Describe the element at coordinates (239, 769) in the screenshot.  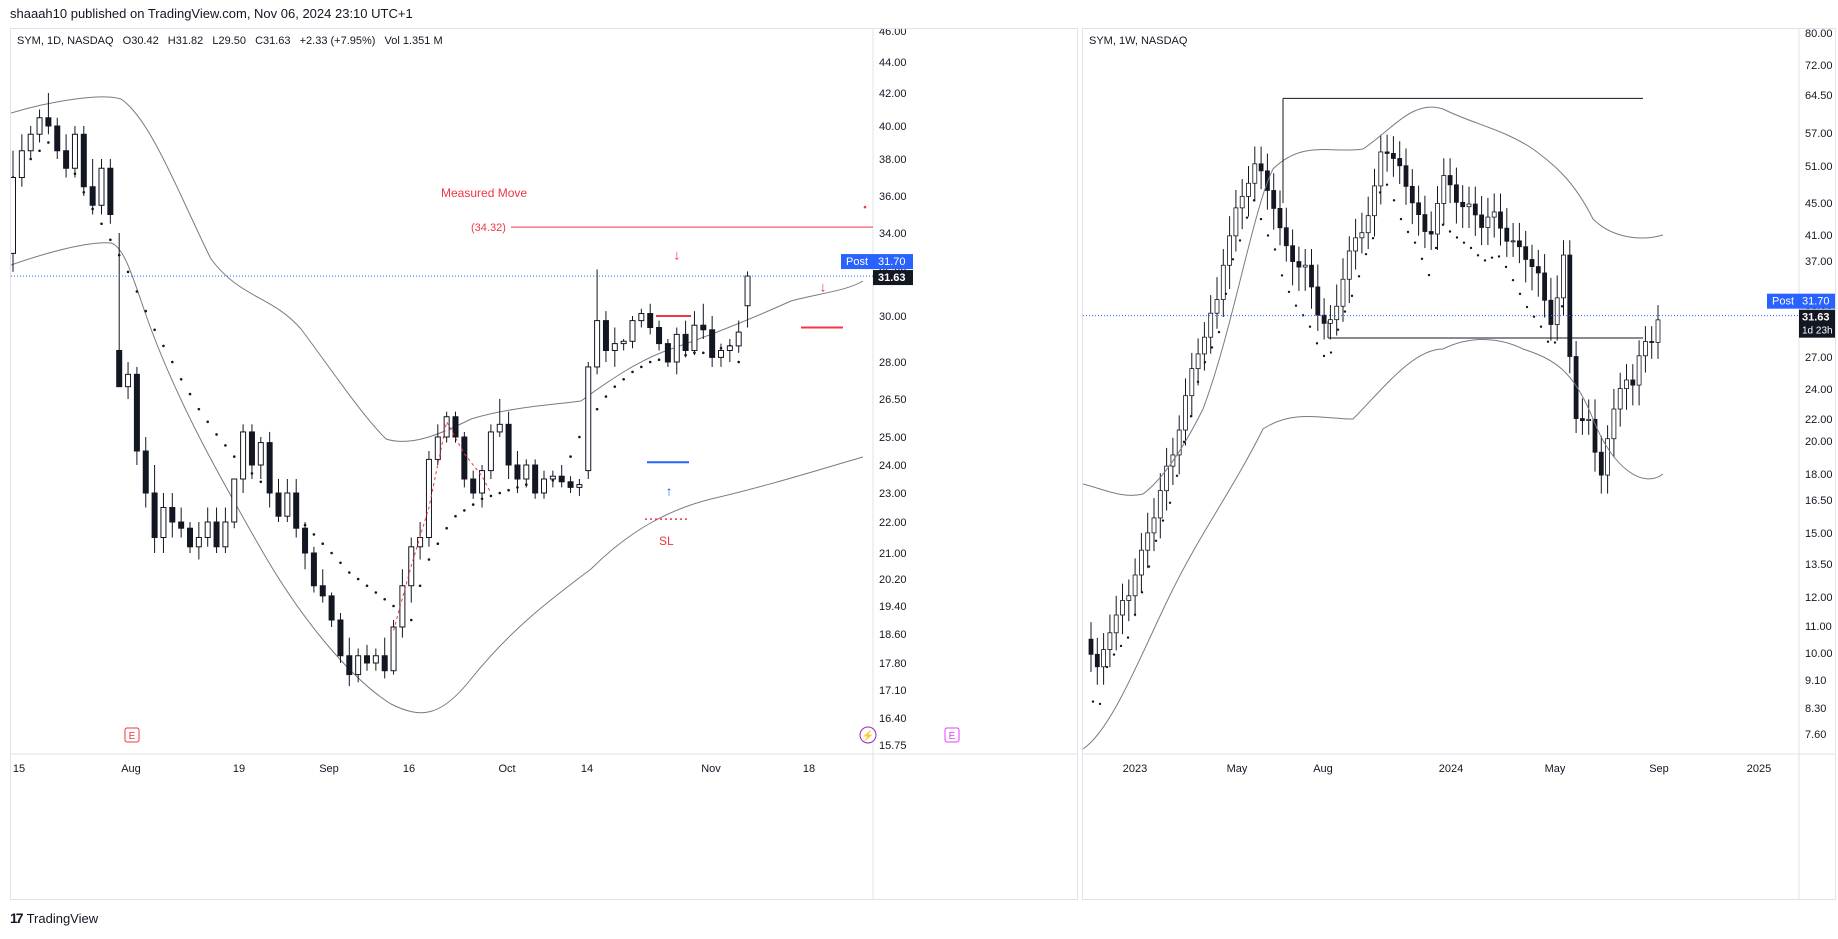
I see `daily-x-tick: 19` at that location.